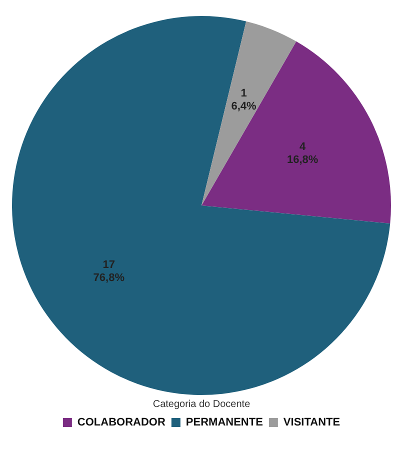  What do you see at coordinates (109, 271) in the screenshot?
I see `data-label: 17 76,8%` at bounding box center [109, 271].